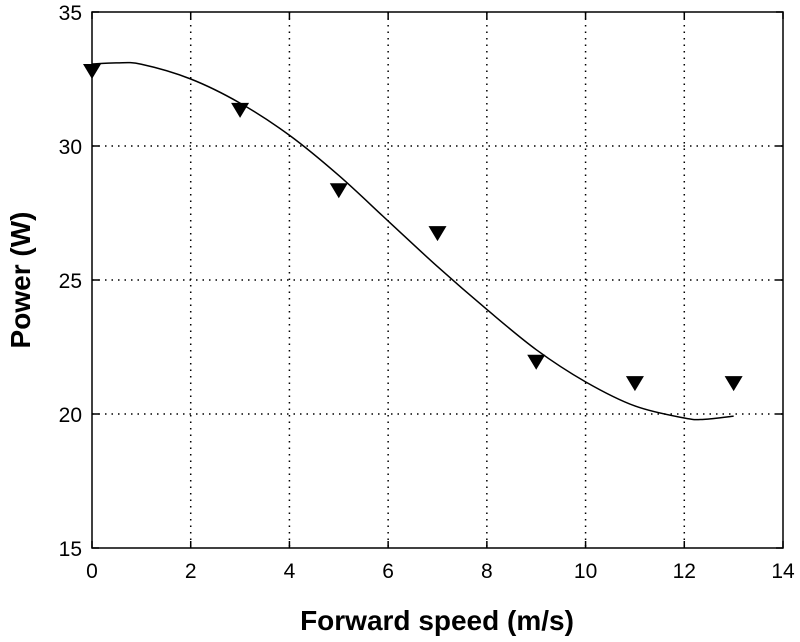  What do you see at coordinates (290, 571) in the screenshot?
I see `x-tick-label: 4` at bounding box center [290, 571].